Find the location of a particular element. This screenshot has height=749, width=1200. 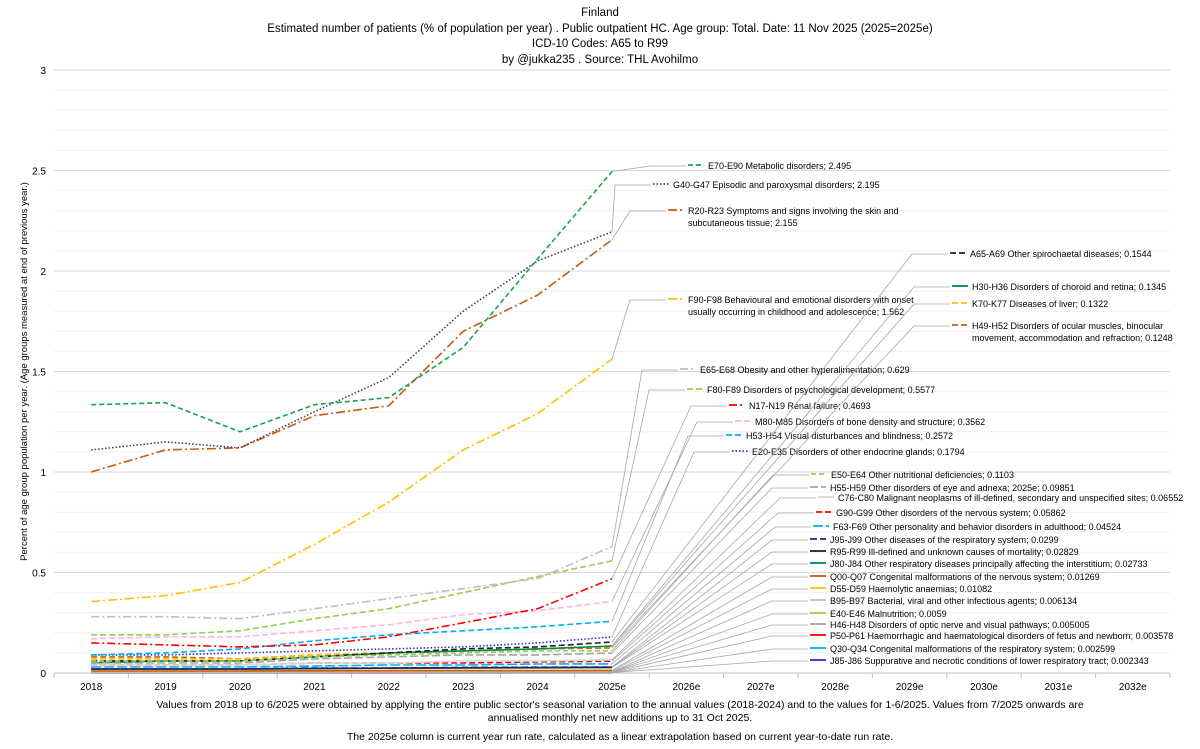

series-label: D55-D59 Haemolytic anaemias; 0.01082 is located at coordinates (911, 589).